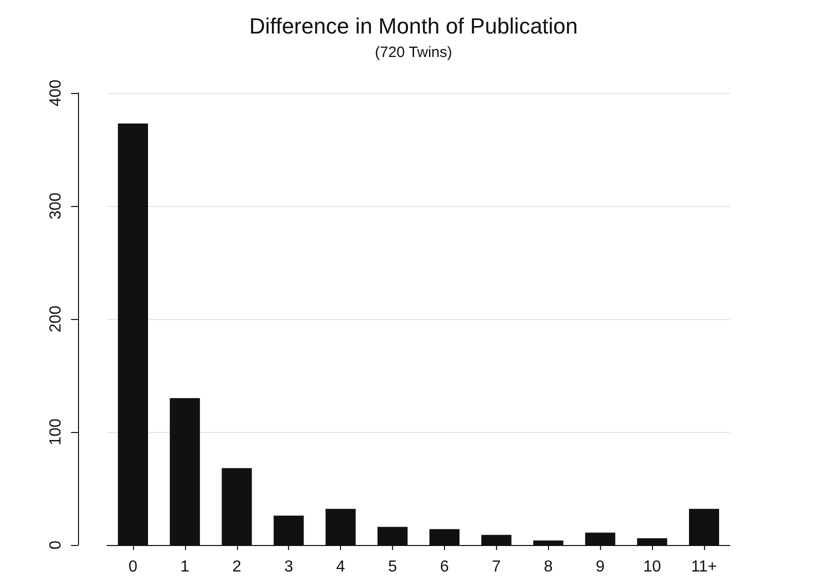 Image resolution: width=827 pixels, height=585 pixels. What do you see at coordinates (652, 567) in the screenshot?
I see `x-tick-label: 10` at bounding box center [652, 567].